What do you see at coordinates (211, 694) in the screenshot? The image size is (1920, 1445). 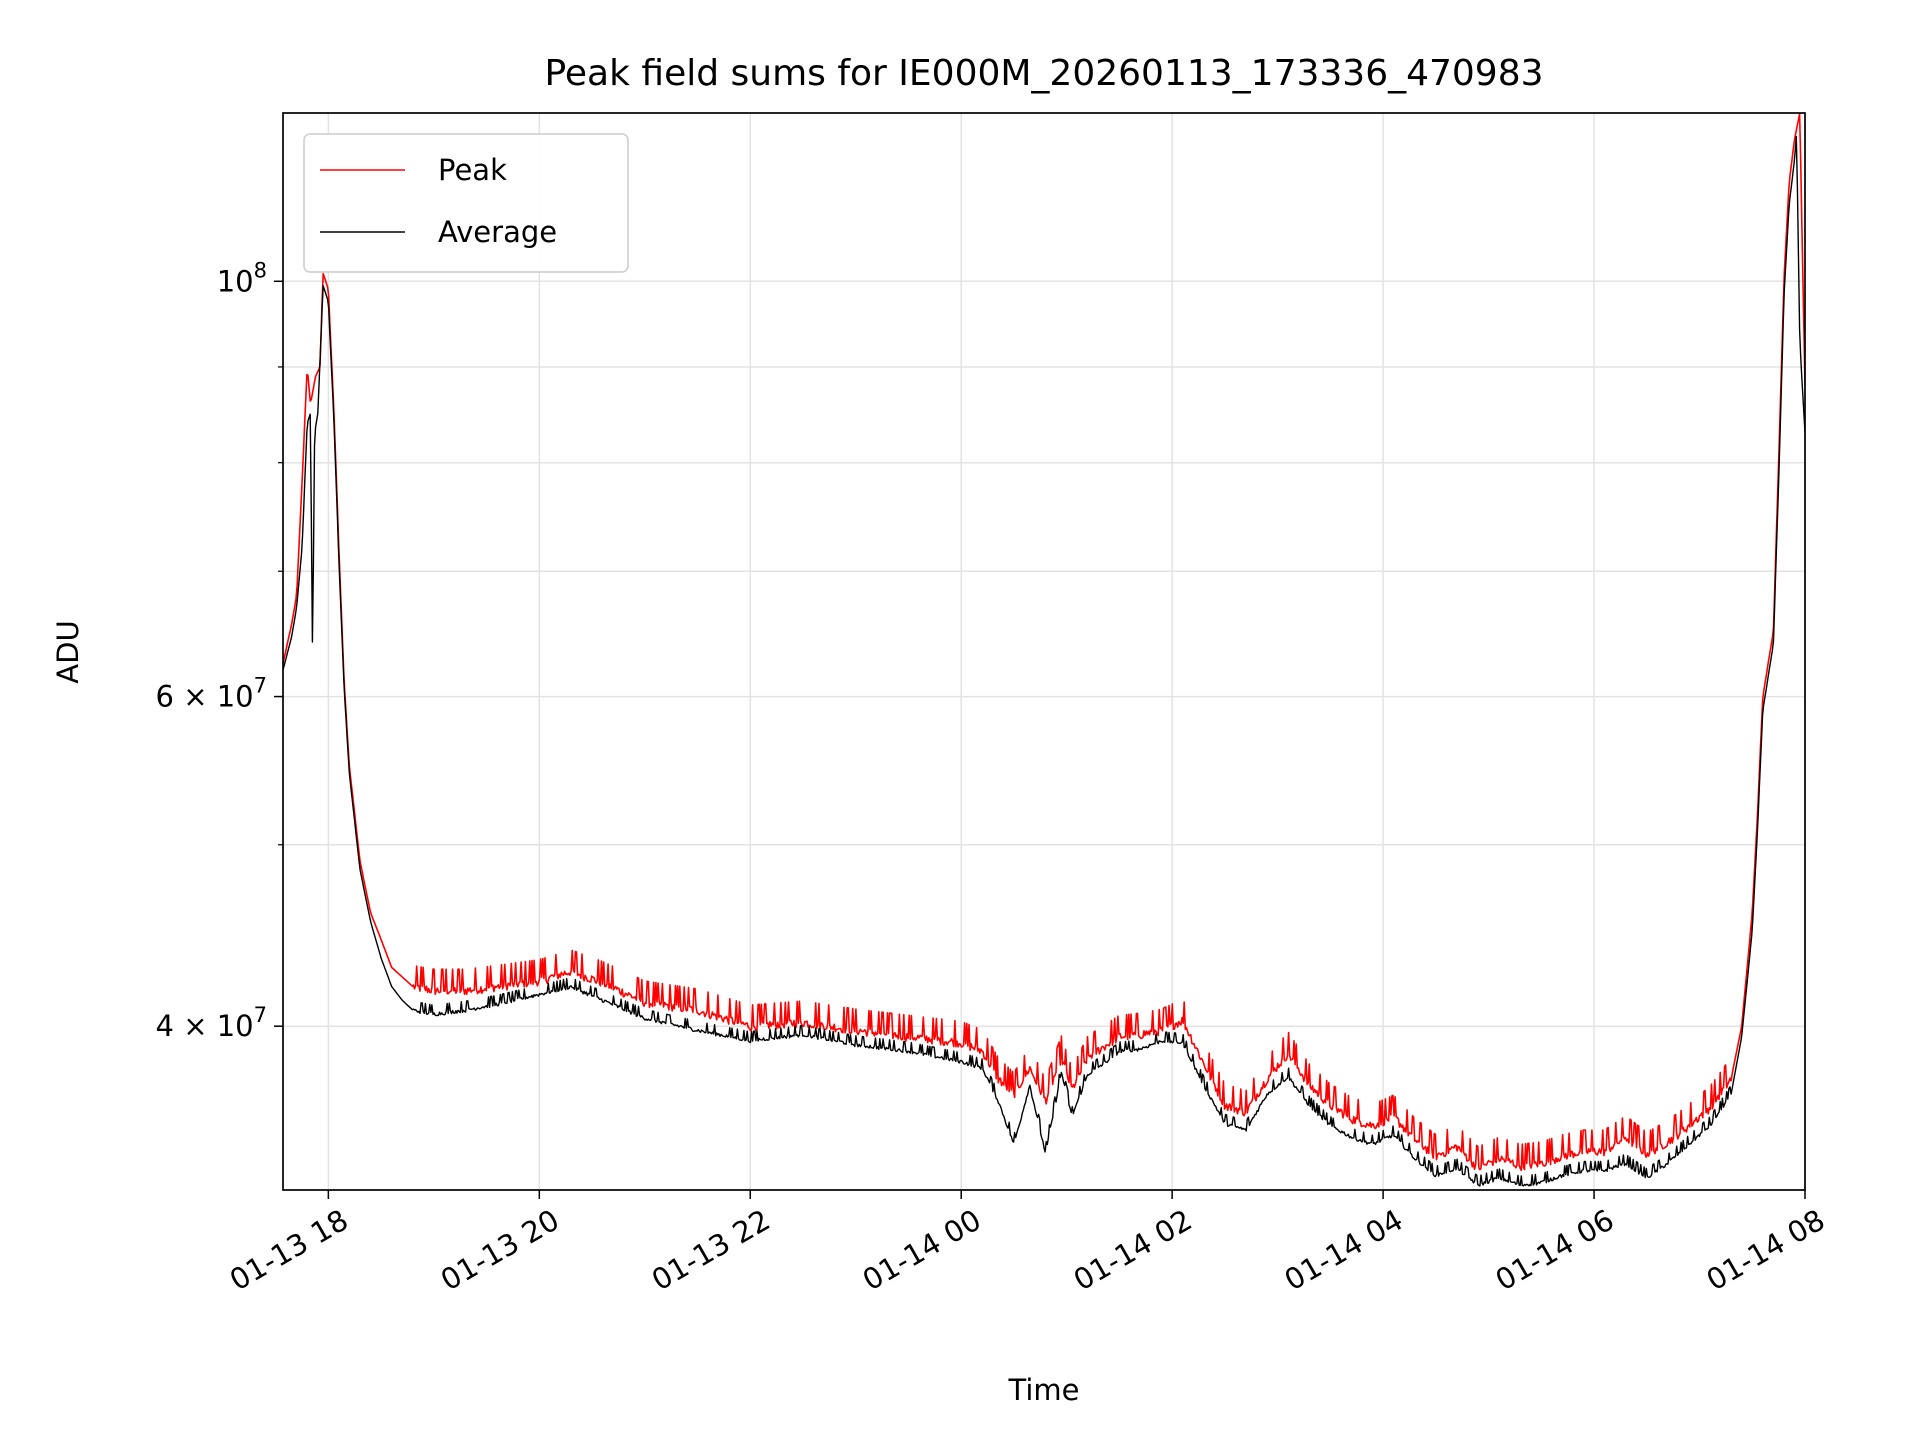 I see `y-tick-label: 6 × 107` at bounding box center [211, 694].